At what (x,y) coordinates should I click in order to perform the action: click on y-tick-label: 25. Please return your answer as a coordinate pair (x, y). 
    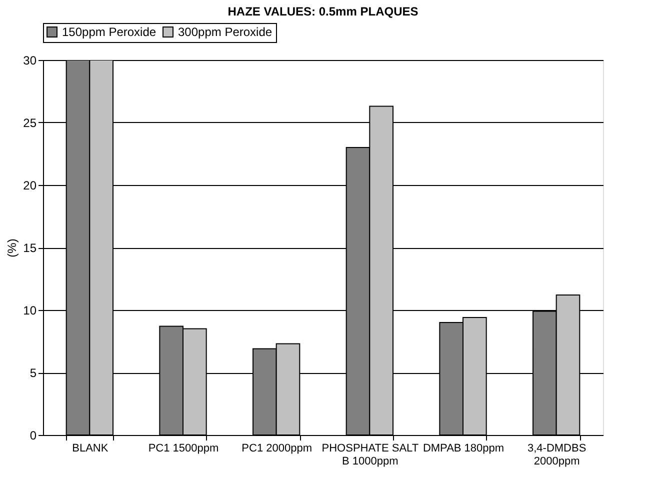
    Looking at the image, I should click on (30, 123).